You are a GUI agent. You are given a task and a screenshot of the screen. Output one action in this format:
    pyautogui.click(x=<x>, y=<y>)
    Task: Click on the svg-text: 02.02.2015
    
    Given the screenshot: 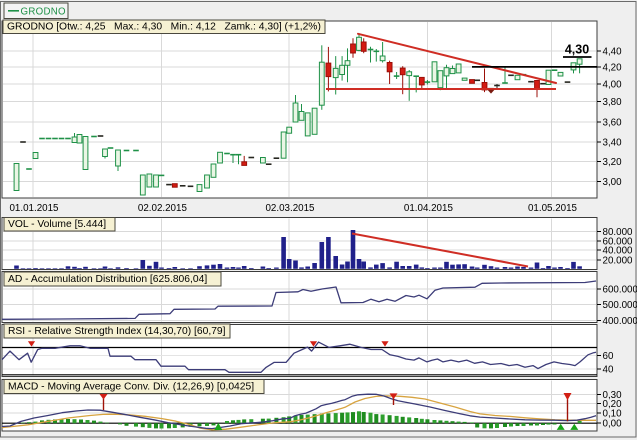 What is the action you would take?
    pyautogui.click(x=163, y=208)
    